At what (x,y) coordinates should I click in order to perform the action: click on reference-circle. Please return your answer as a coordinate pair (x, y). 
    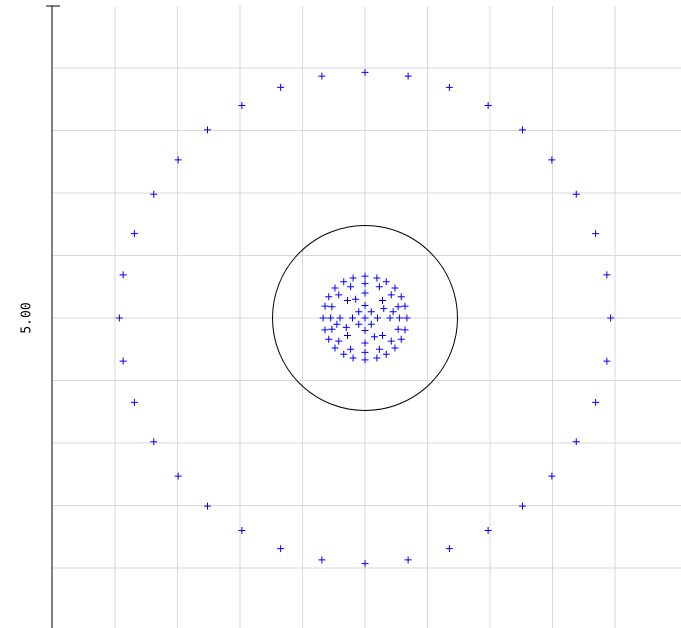
    Looking at the image, I should click on (365, 318).